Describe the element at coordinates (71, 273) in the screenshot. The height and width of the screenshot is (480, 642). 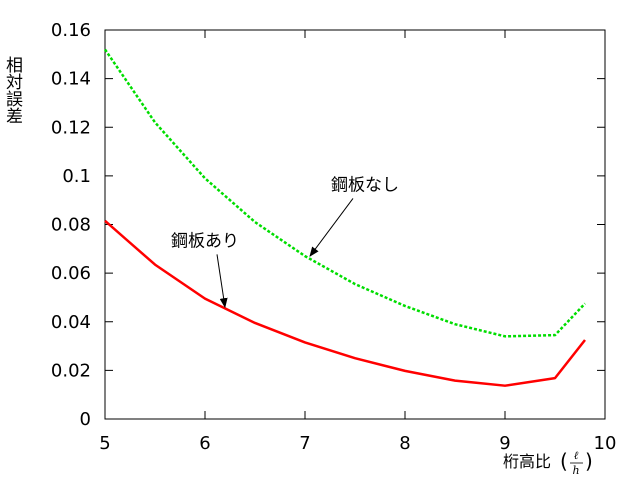
I see `y-tick-label: 0.06` at that location.